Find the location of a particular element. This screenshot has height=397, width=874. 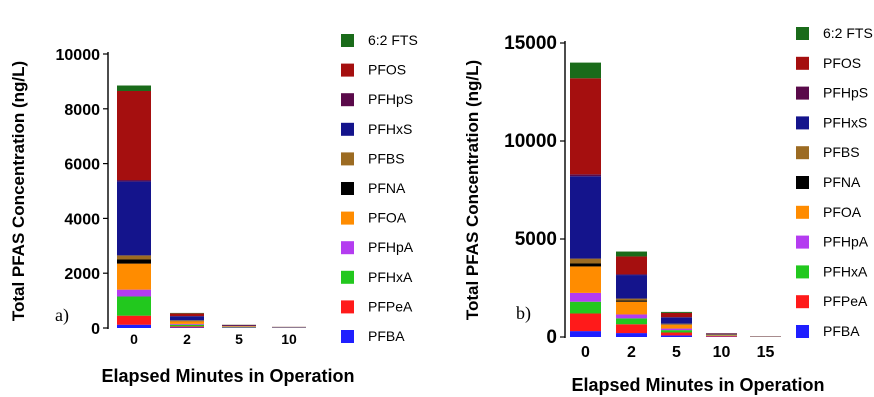

legend-entry: PFHpA is located at coordinates (846, 242).